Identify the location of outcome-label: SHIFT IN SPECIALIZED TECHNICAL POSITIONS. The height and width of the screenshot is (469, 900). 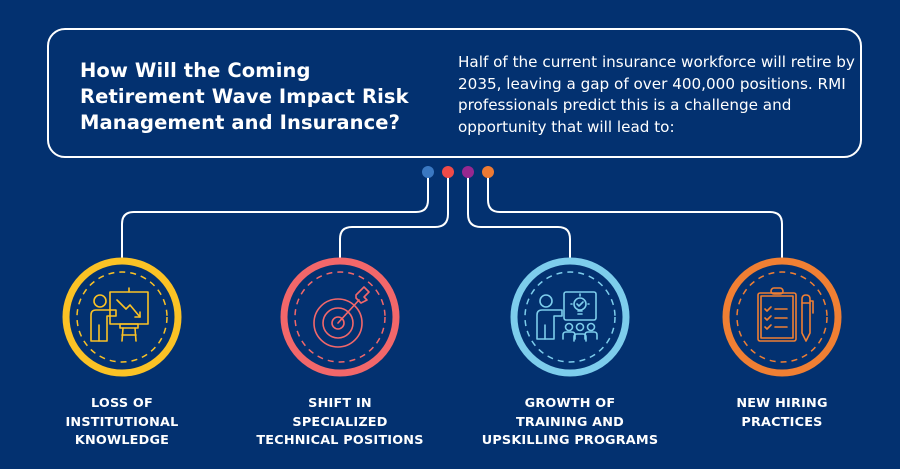
(340, 422).